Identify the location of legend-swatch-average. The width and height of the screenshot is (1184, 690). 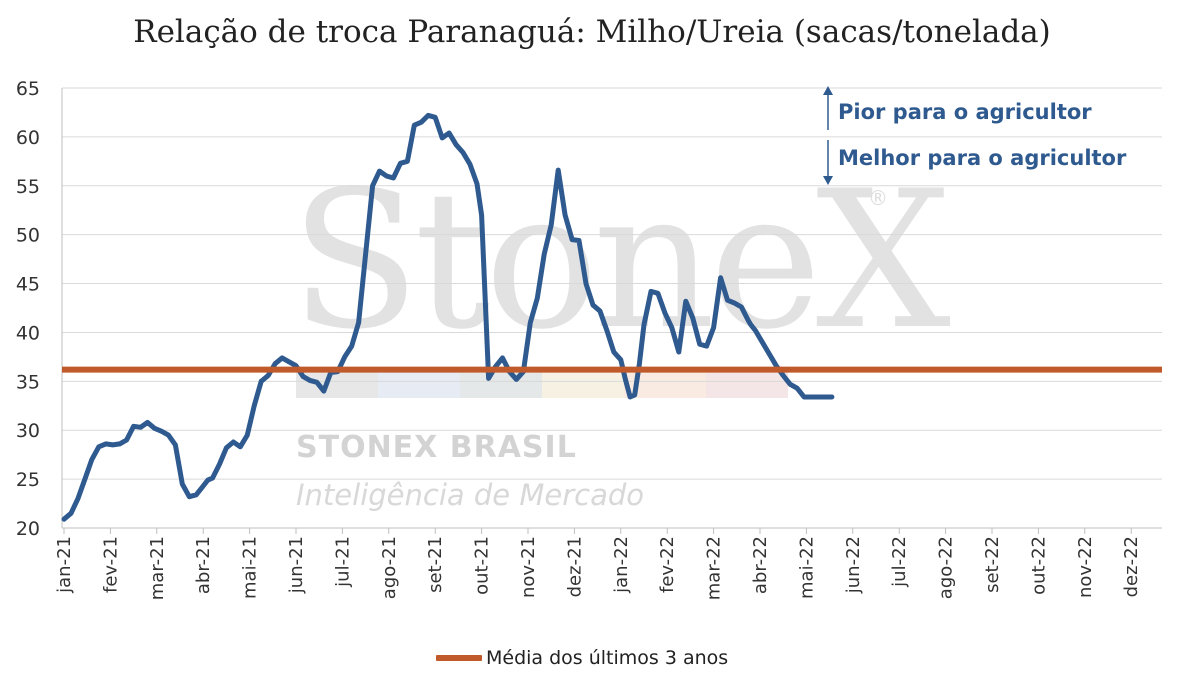
(459, 658).